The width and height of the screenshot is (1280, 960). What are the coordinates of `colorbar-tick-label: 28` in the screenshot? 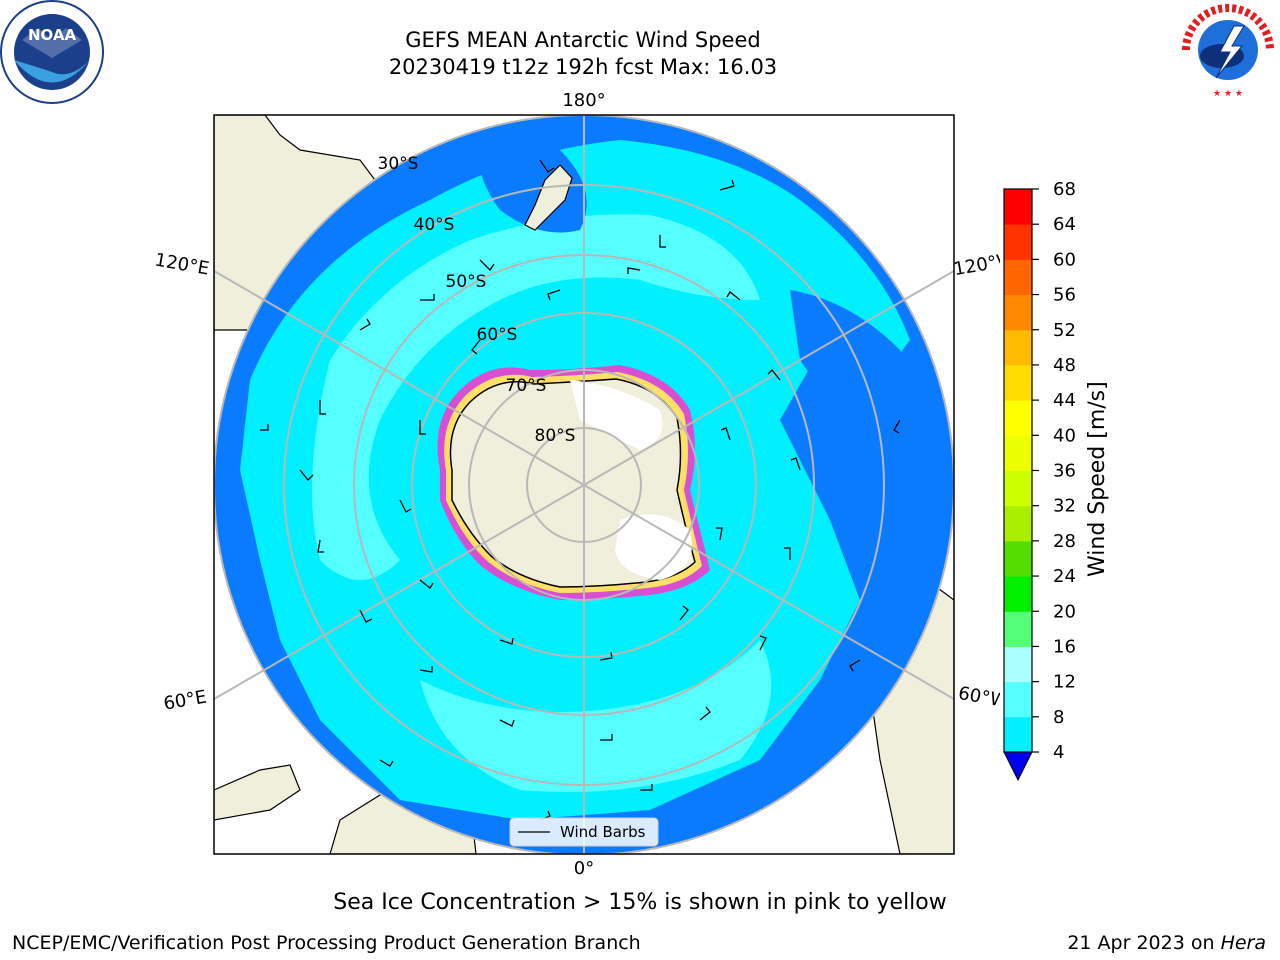 It's located at (1064, 541).